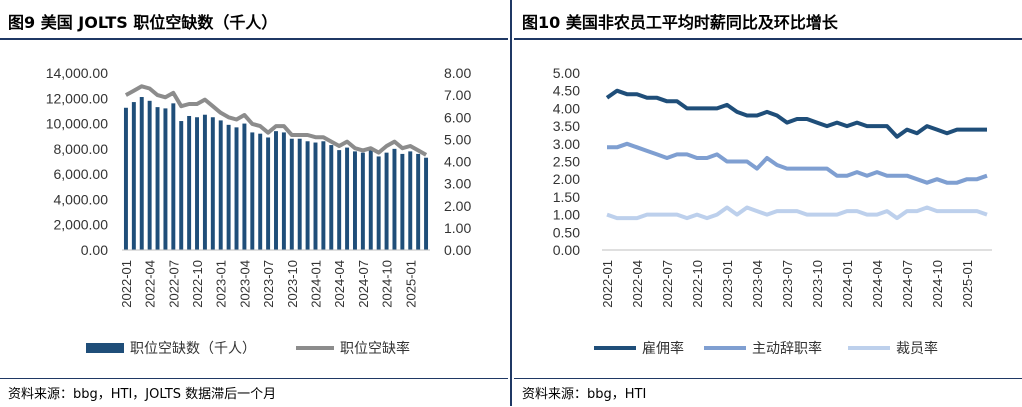  Describe the element at coordinates (457, 184) in the screenshot. I see `y-right-tick-label: 3.00` at that location.